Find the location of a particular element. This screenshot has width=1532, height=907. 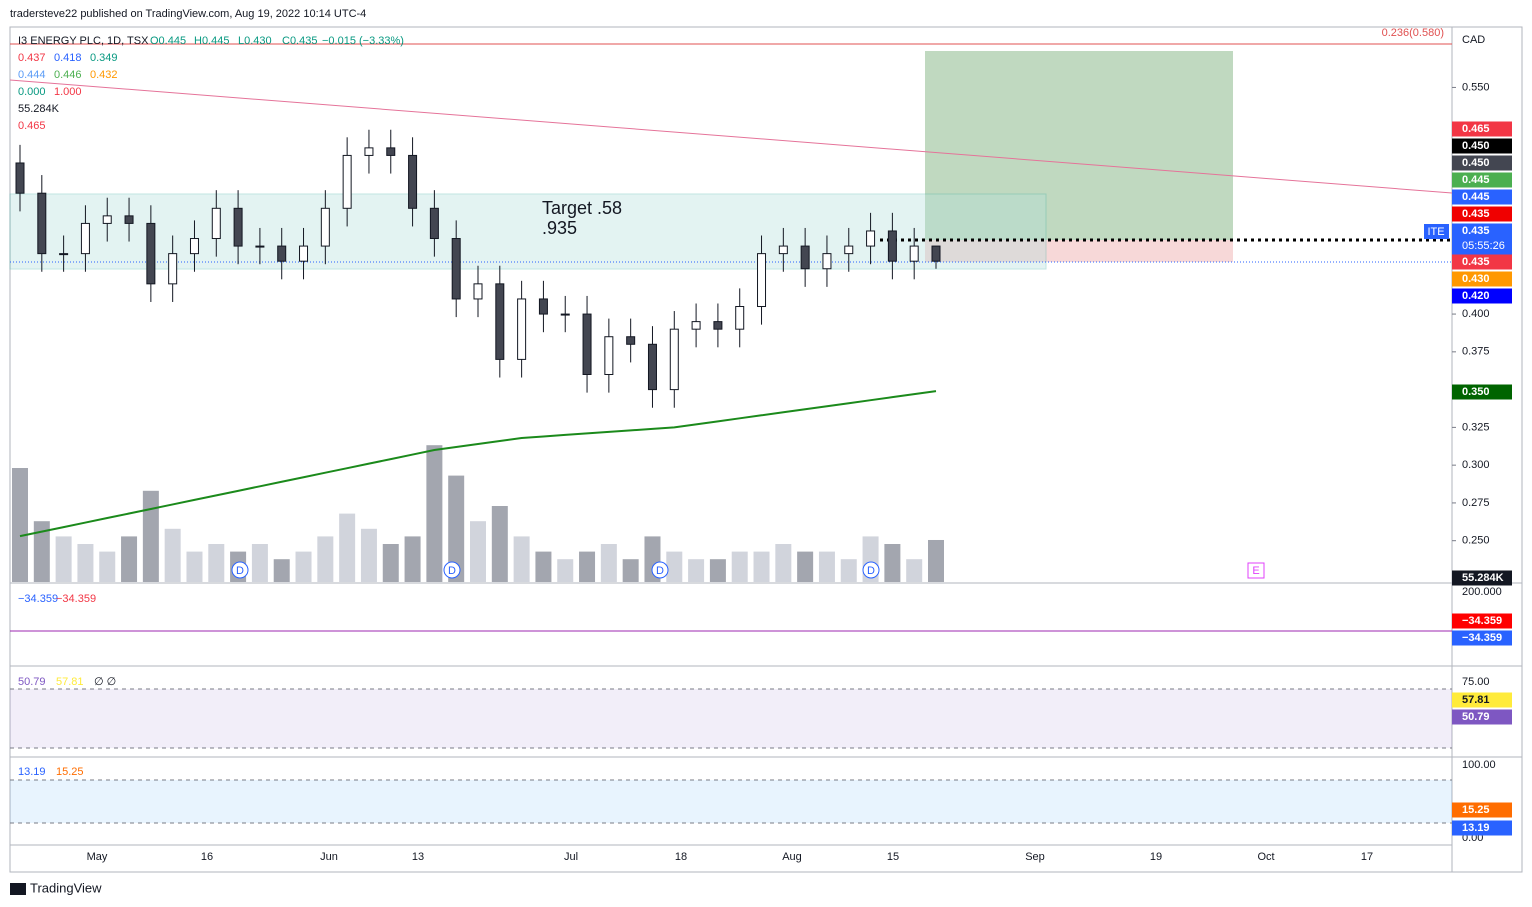

countdown: 05:55:26 is located at coordinates (1483, 246).